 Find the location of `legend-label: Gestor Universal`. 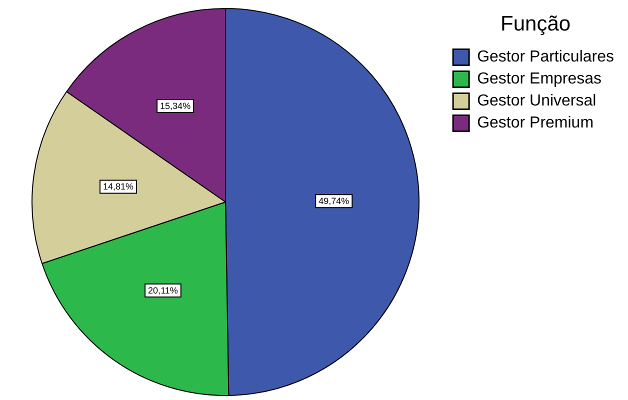

legend-label: Gestor Universal is located at coordinates (536, 101).